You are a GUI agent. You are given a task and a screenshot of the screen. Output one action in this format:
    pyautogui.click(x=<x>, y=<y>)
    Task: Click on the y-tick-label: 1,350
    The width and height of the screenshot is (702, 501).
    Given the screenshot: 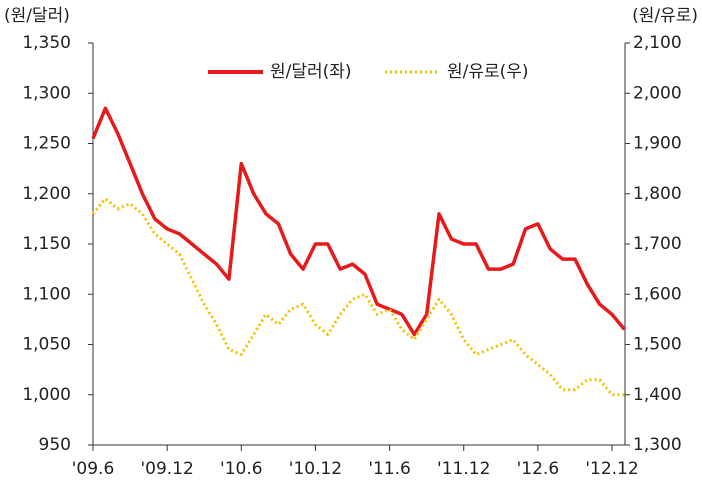 What is the action you would take?
    pyautogui.click(x=46, y=43)
    